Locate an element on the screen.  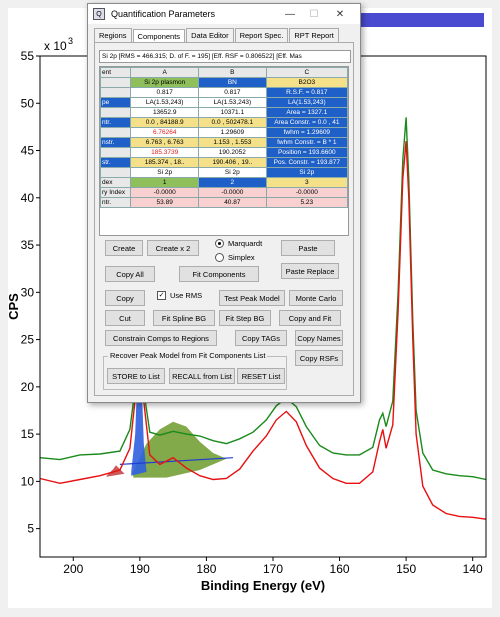
tab-components: Components is located at coordinates (159, 36).